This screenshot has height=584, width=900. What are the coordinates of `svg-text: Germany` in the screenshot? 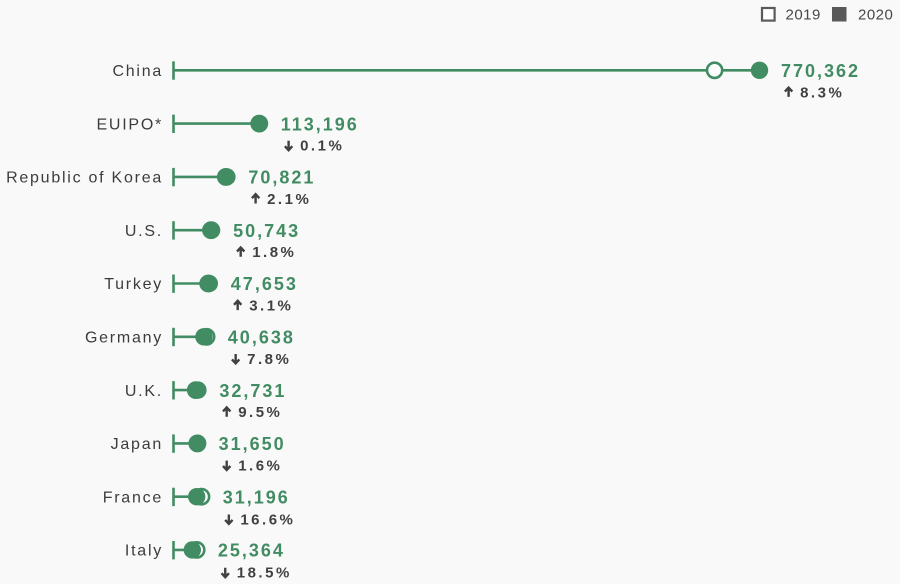 It's located at (124, 338).